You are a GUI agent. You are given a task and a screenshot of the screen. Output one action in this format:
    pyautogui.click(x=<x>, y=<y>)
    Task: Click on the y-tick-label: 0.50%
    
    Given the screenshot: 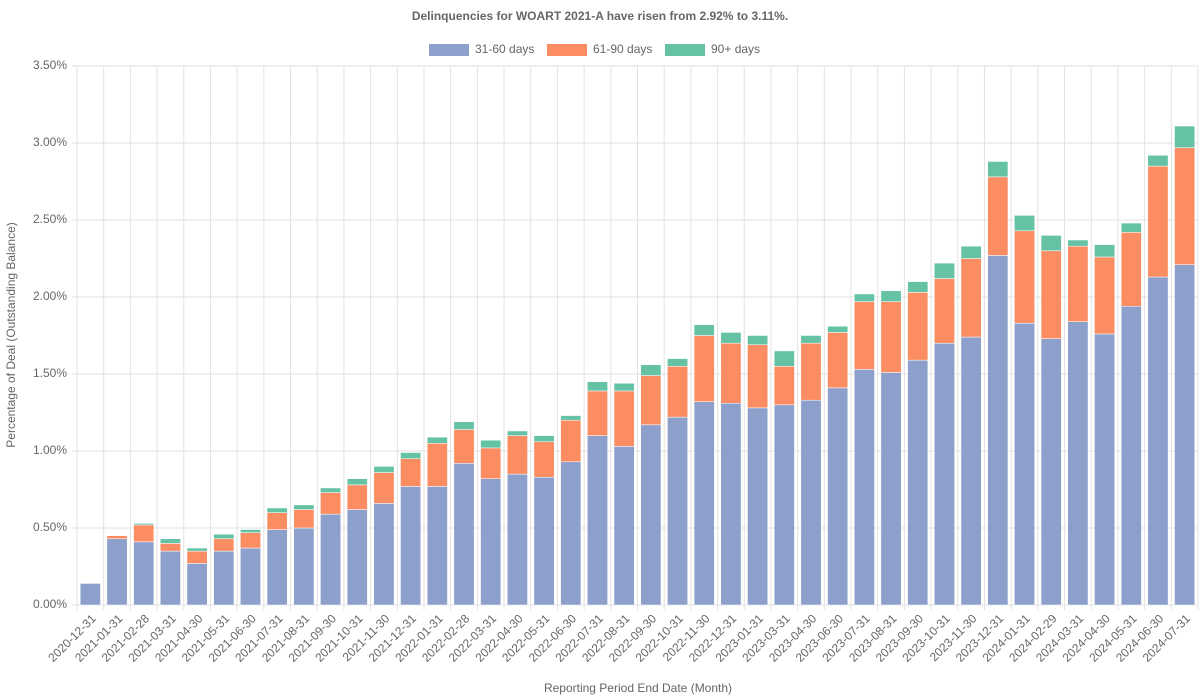 What is the action you would take?
    pyautogui.click(x=50, y=527)
    